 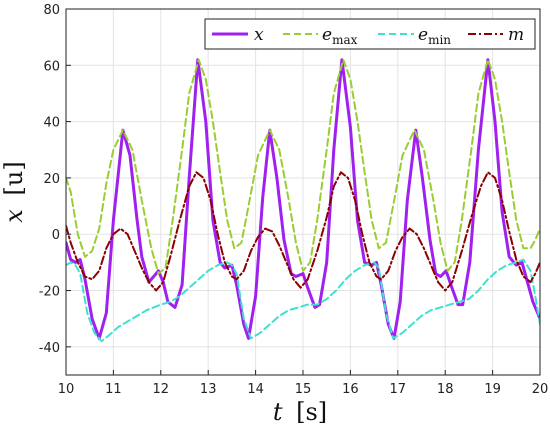 What do you see at coordinates (445, 389) in the screenshot?
I see `x-tick-label: 18` at bounding box center [445, 389].